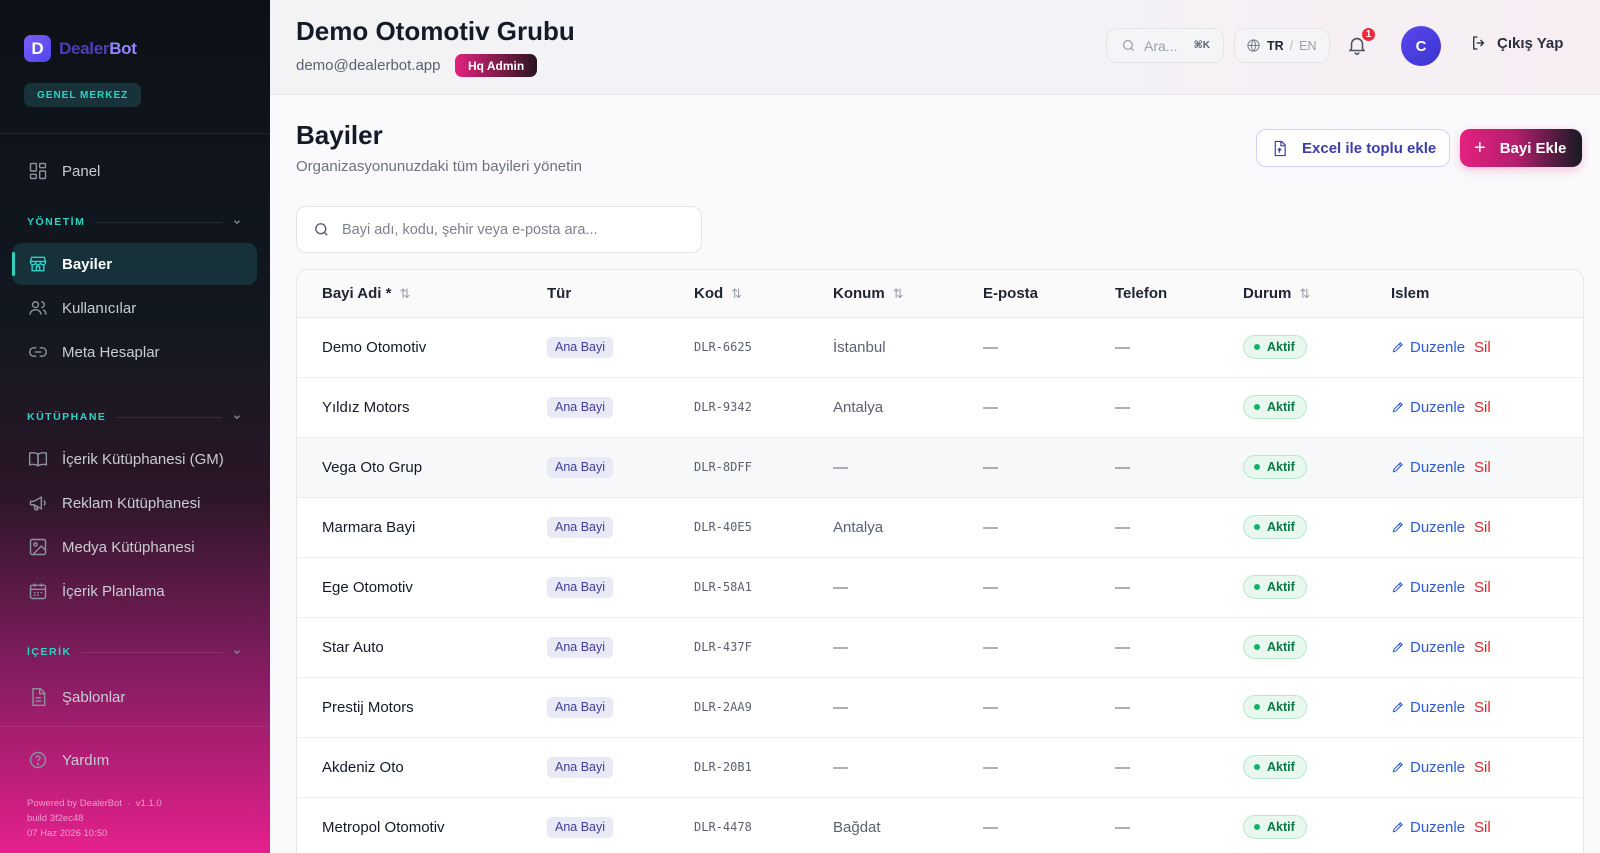 The width and height of the screenshot is (1600, 853). What do you see at coordinates (1317, 767) in the screenshot?
I see `dealer-status-cell: Aktif` at bounding box center [1317, 767].